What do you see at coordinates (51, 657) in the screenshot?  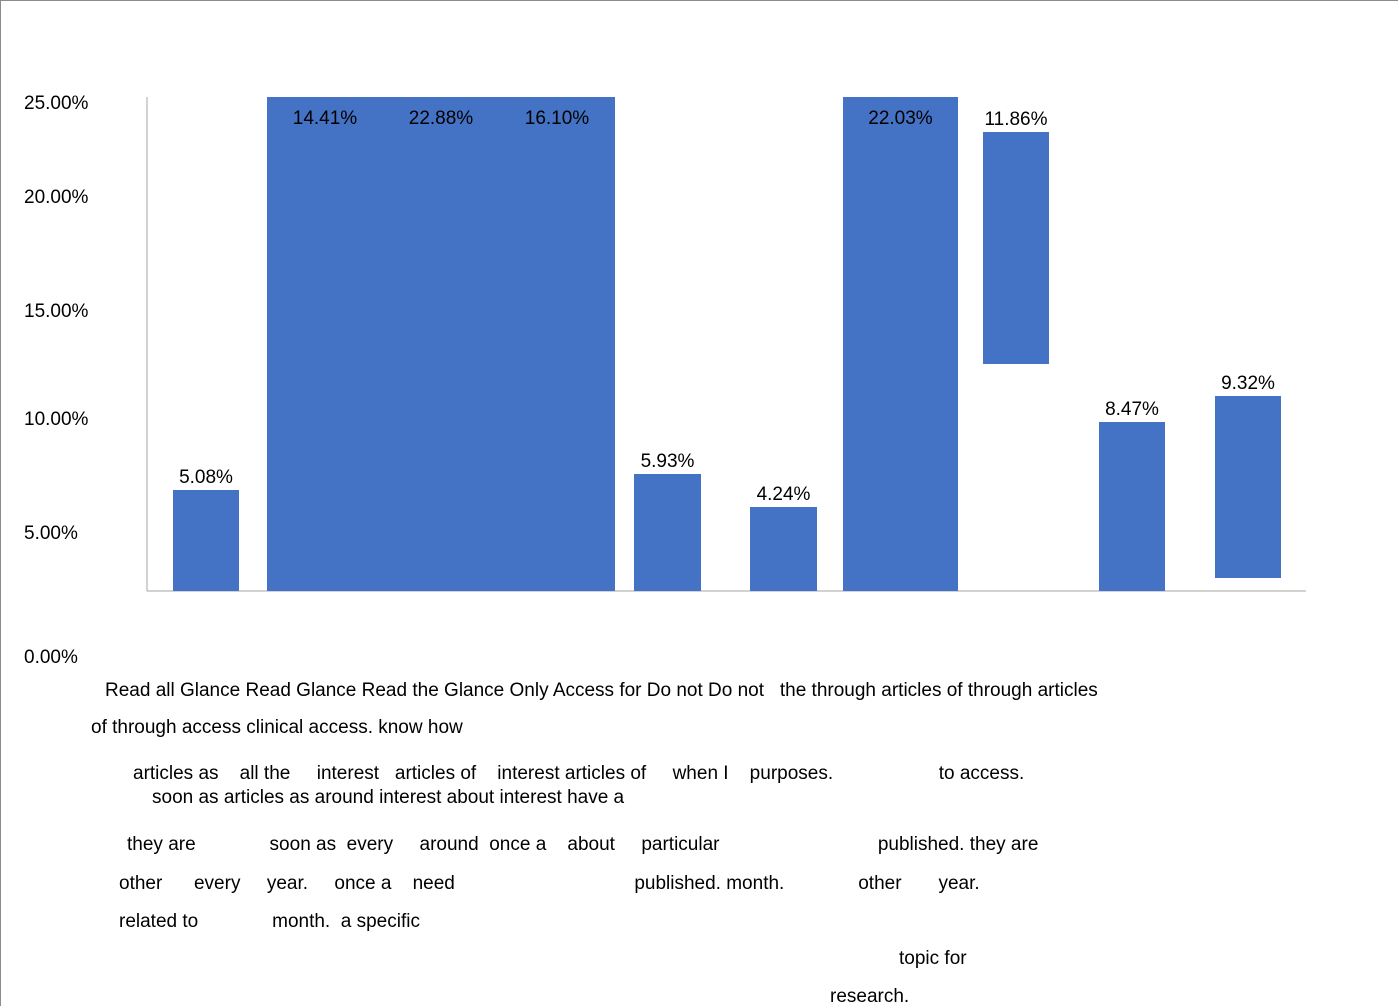 I see `y-tick-label: 0.00%` at bounding box center [51, 657].